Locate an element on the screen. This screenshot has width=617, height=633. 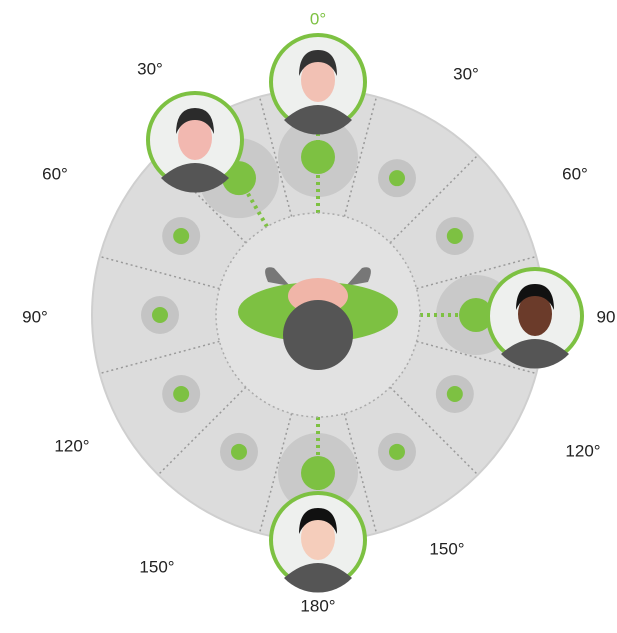
angle-label: 180° is located at coordinates (317, 605).